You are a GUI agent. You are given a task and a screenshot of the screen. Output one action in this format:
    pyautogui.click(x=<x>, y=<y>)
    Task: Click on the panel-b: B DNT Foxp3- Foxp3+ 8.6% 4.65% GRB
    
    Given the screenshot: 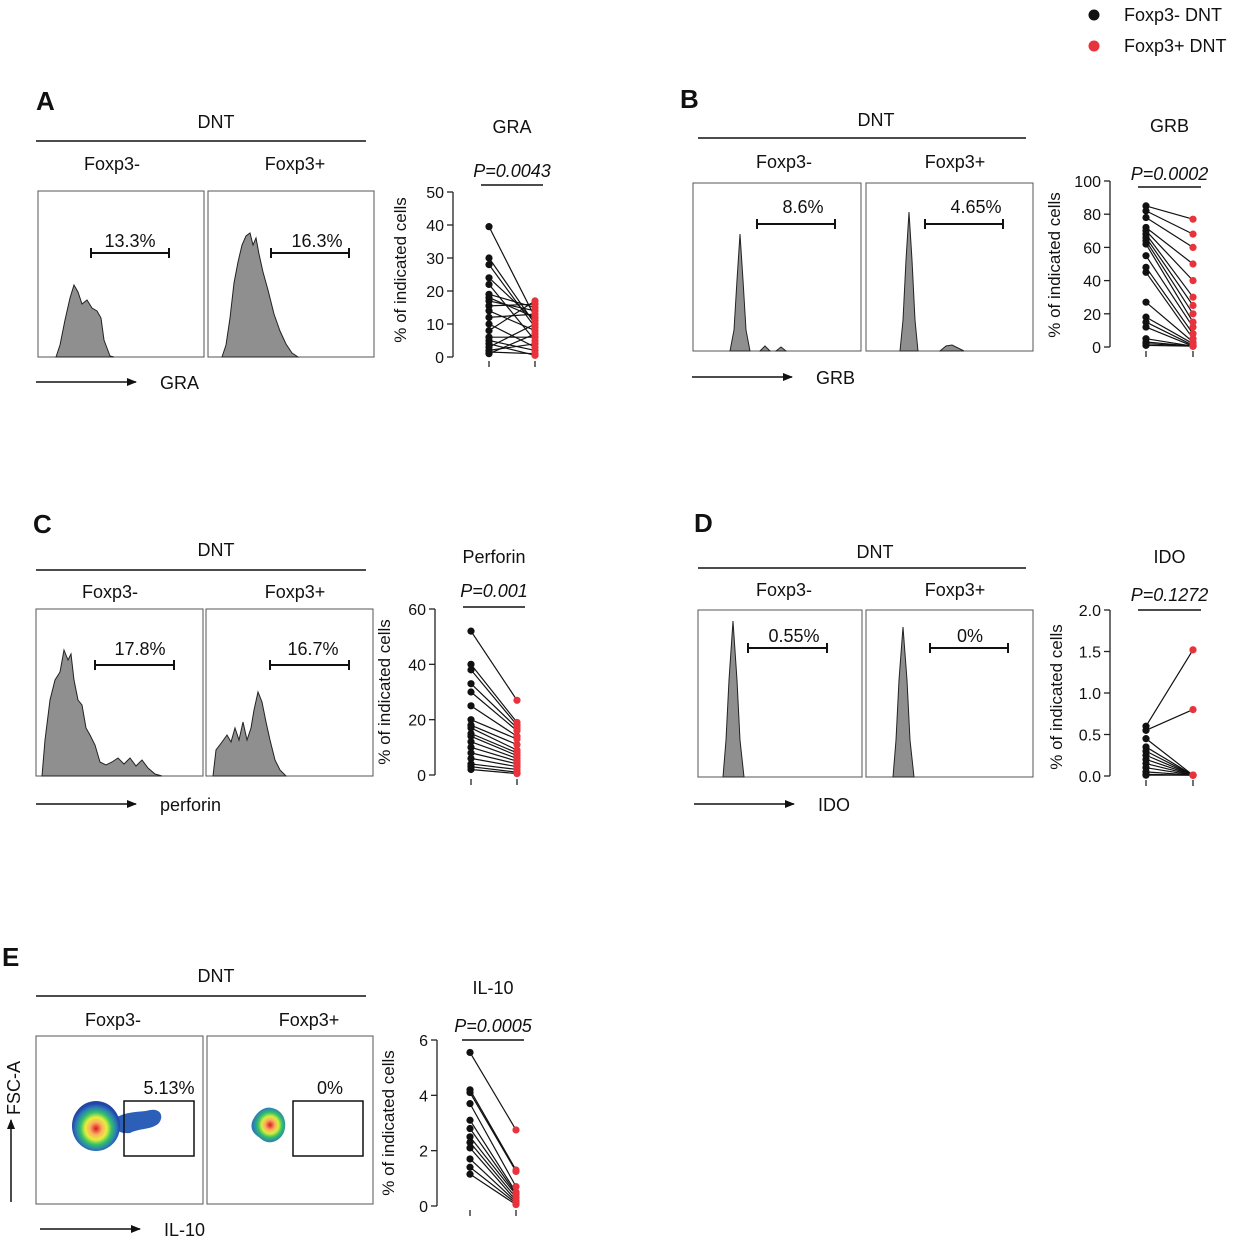 What is the action you would take?
    pyautogui.click(x=857, y=236)
    